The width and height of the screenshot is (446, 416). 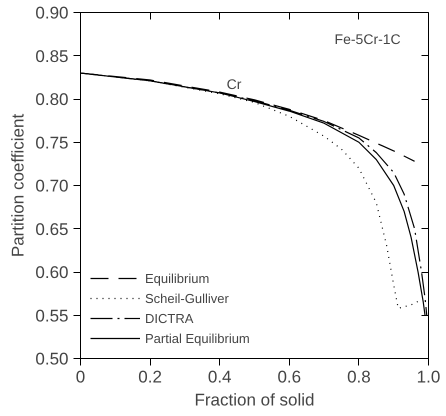 I want to click on x-tick-label: 0.4, so click(x=220, y=377).